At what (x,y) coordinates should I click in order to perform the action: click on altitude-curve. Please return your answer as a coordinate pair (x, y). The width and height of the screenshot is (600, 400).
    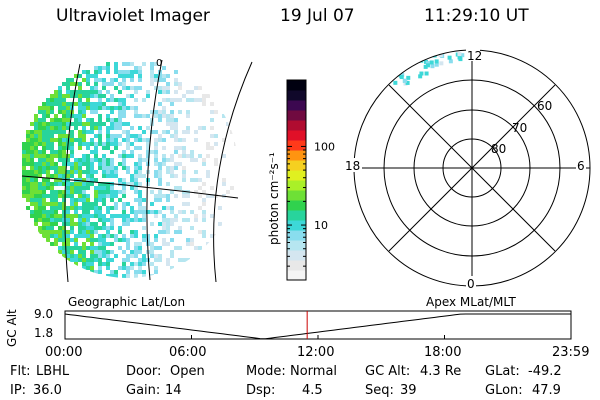
    Looking at the image, I should click on (317, 326).